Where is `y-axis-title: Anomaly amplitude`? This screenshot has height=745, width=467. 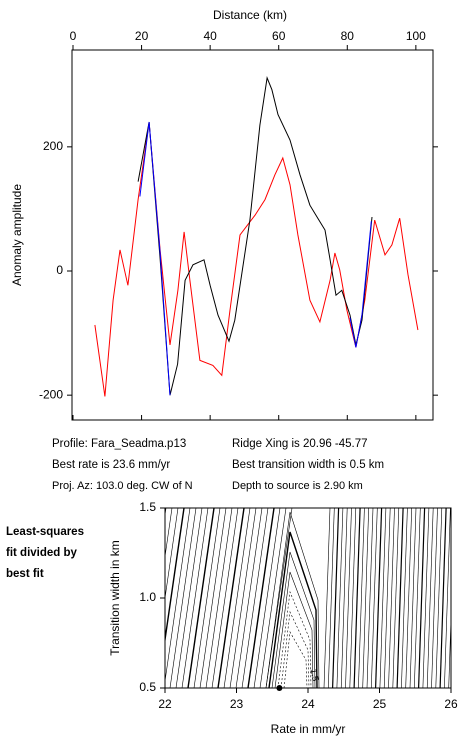 y-axis-title: Anomaly amplitude is located at coordinates (17, 235).